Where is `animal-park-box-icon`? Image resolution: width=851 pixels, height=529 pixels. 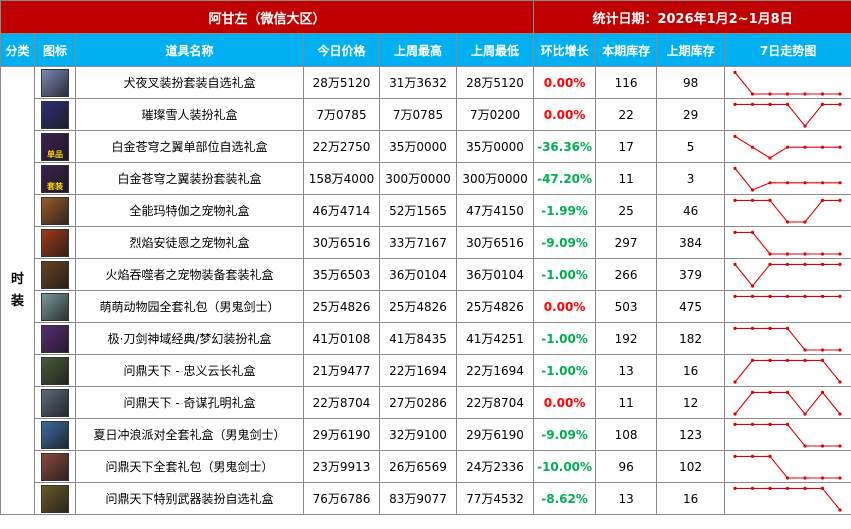
animal-park-box-icon is located at coordinates (55, 306).